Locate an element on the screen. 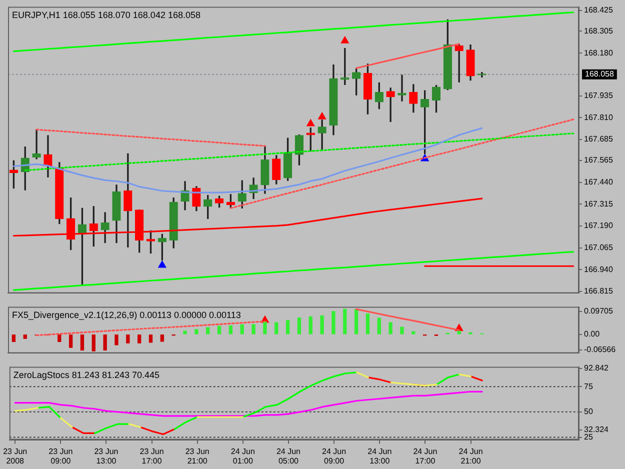  x-tick-label: 23 Jun 2008 is located at coordinates (15, 456).